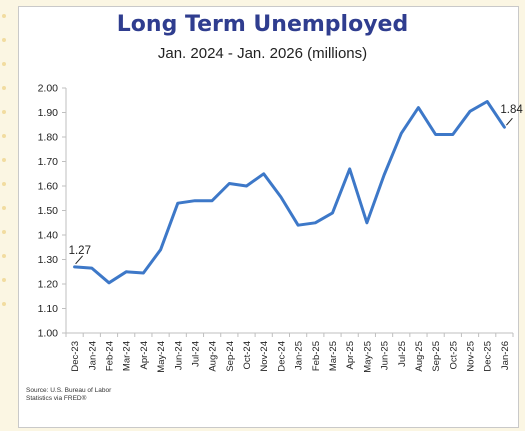 The height and width of the screenshot is (431, 525). What do you see at coordinates (385, 355) in the screenshot?
I see `x-tick-label: Jun-25` at bounding box center [385, 355].